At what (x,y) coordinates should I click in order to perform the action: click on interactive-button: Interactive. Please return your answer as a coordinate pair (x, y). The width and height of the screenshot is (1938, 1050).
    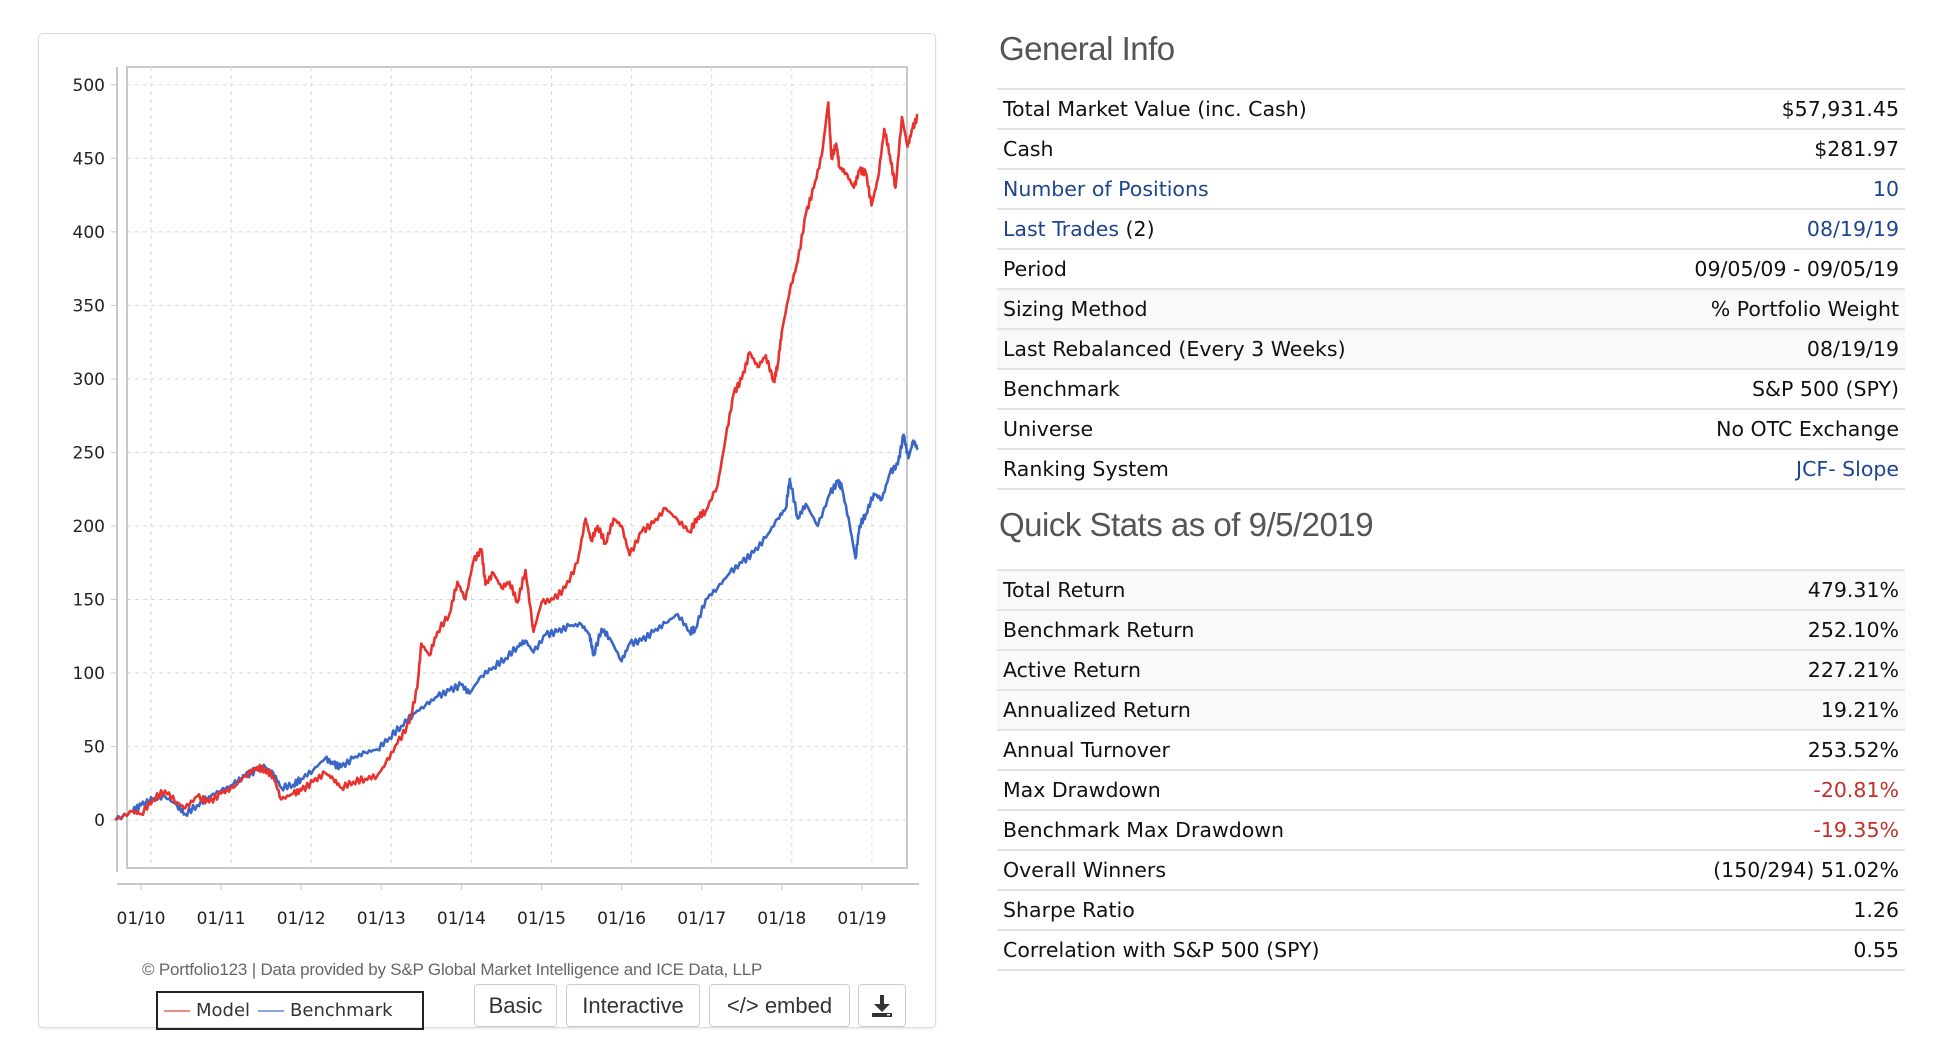
    Looking at the image, I should click on (633, 1005).